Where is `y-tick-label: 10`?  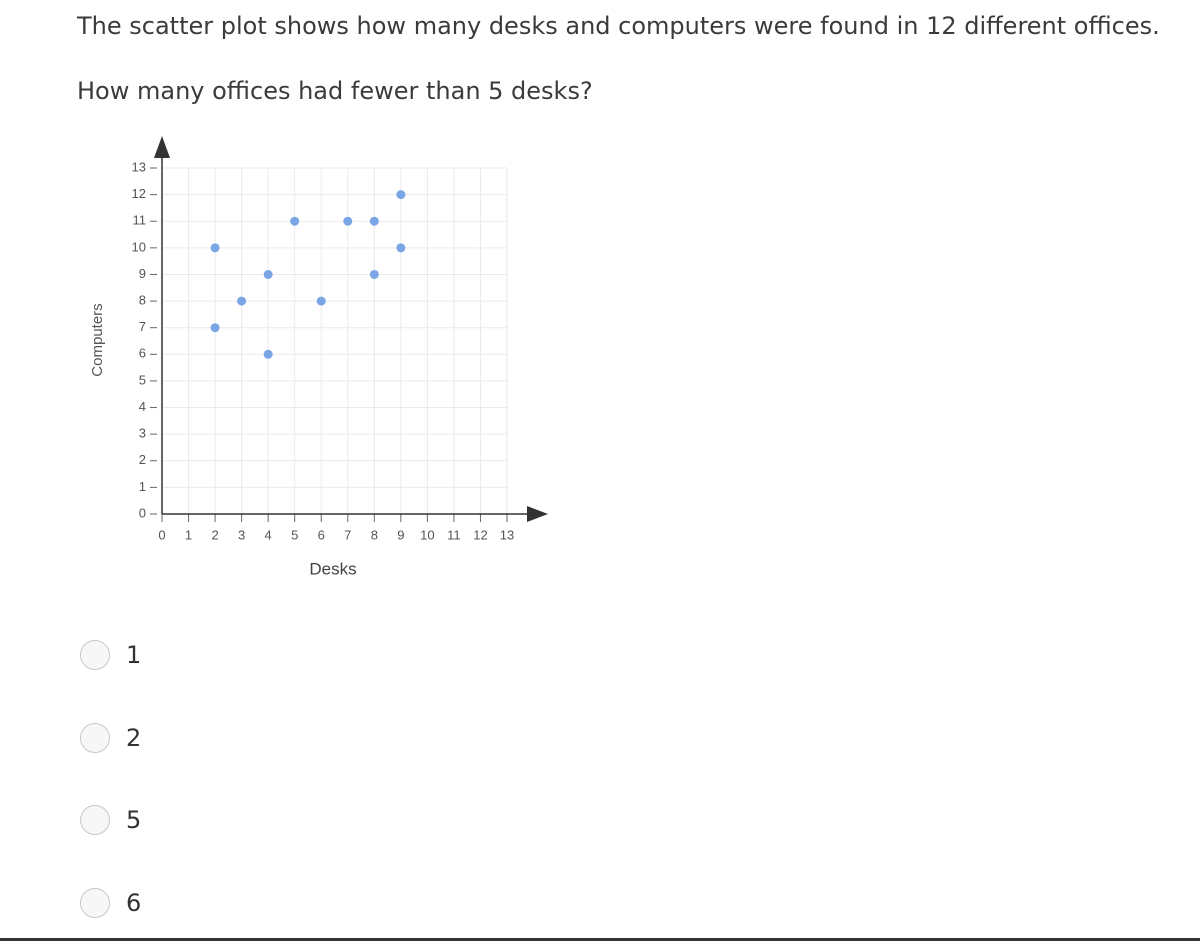 y-tick-label: 10 is located at coordinates (139, 246).